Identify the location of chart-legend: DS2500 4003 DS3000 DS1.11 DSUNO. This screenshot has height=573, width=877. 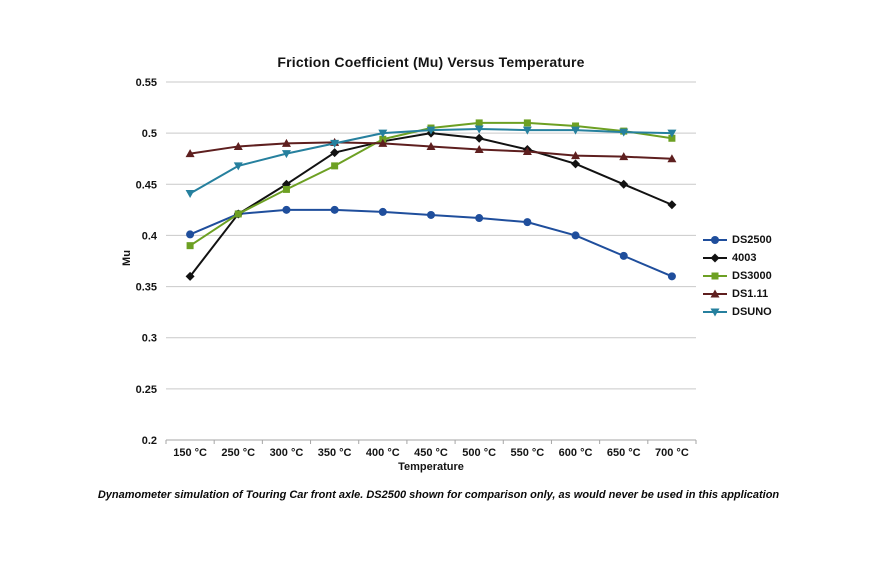
(737, 276).